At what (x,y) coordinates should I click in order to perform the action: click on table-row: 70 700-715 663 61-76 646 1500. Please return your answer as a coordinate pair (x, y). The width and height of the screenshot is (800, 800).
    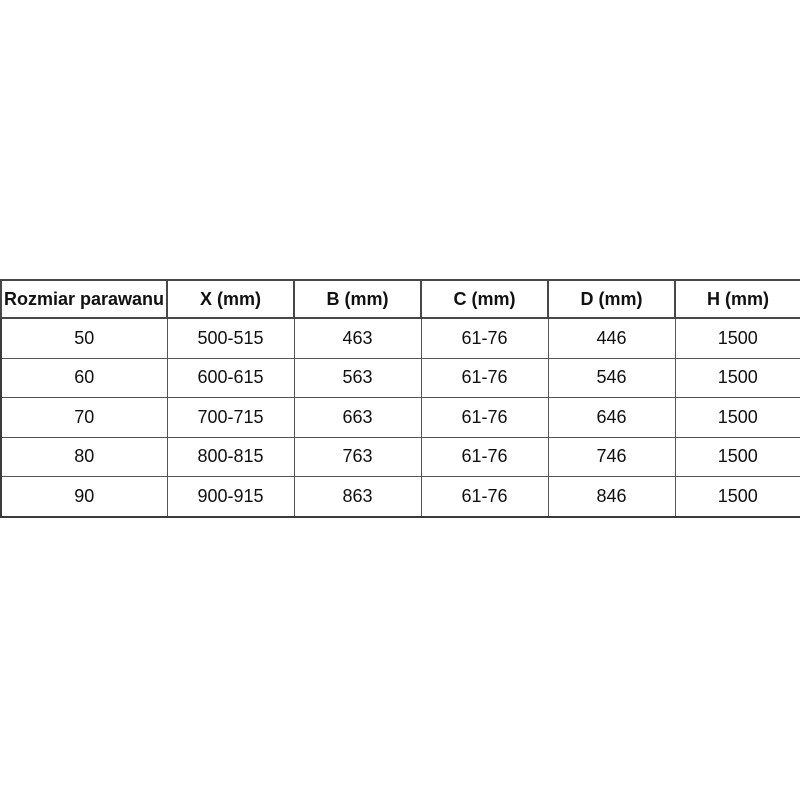
    Looking at the image, I should click on (400, 417).